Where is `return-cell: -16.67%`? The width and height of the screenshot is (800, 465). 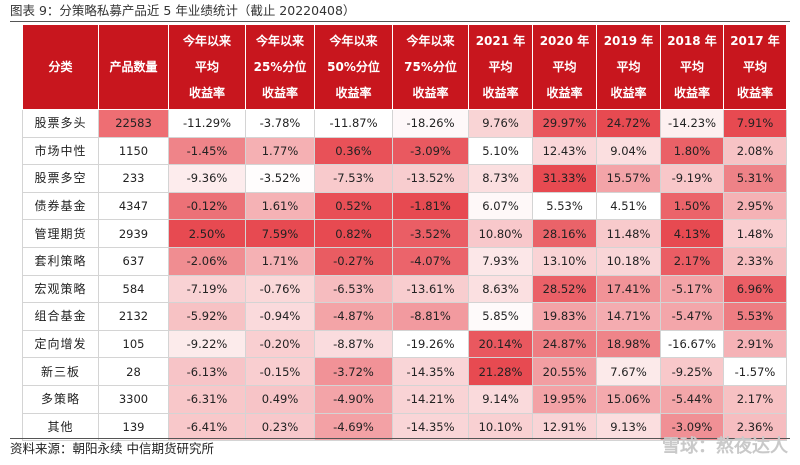 return-cell: -16.67% is located at coordinates (692, 344).